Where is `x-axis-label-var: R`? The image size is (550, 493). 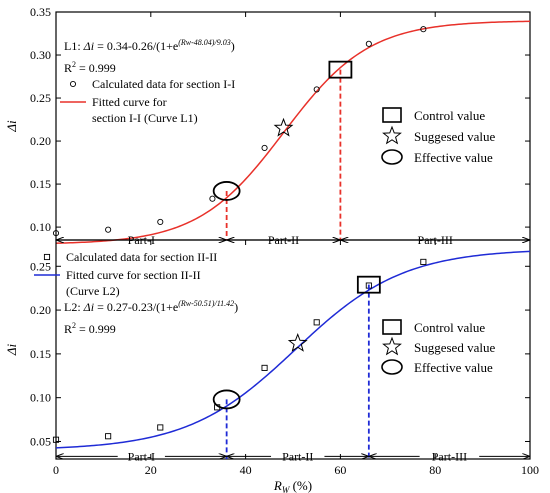 x-axis-label-var: R is located at coordinates (277, 485).